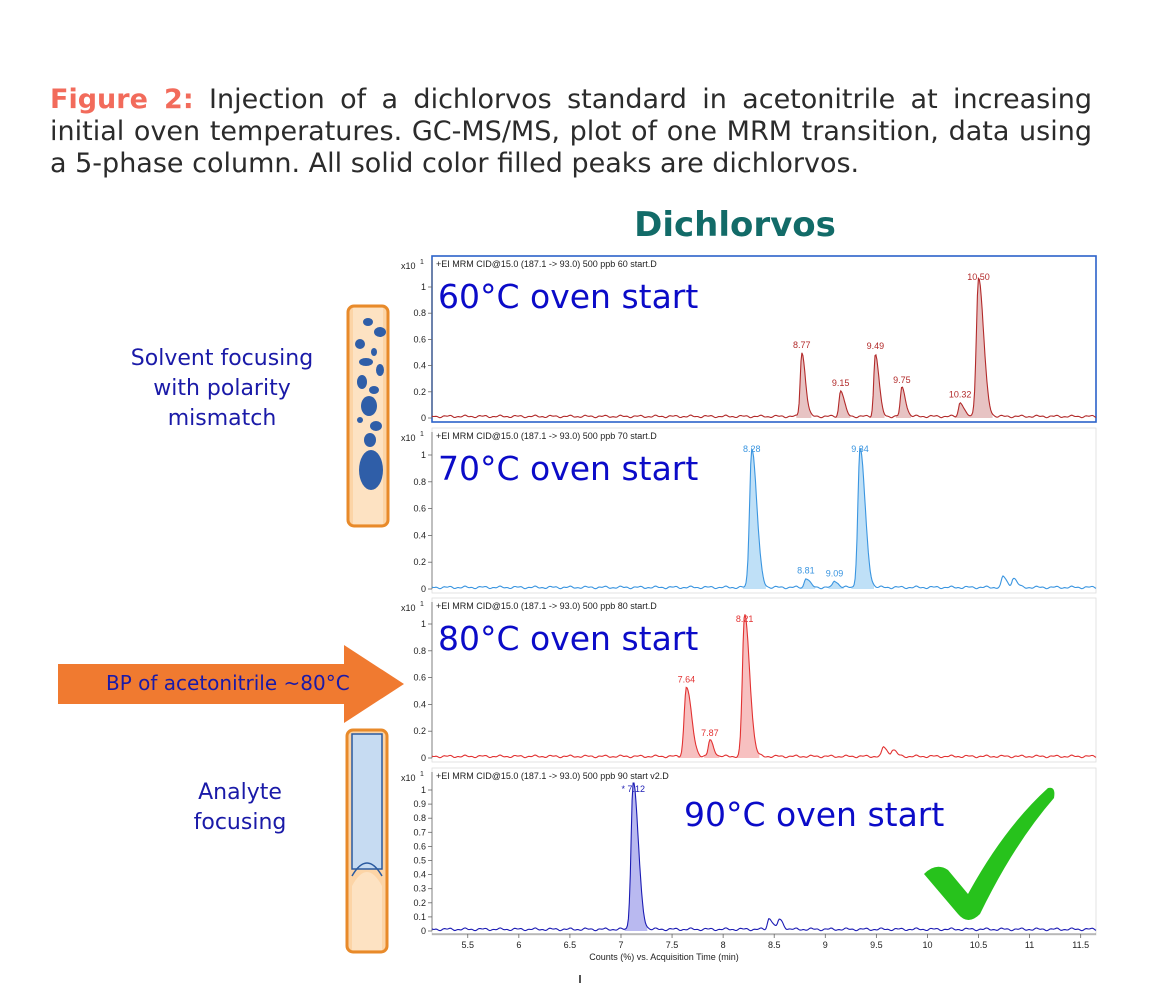 Image resolution: width=1154 pixels, height=1000 pixels. I want to click on x-tick-label: 6, so click(518, 945).